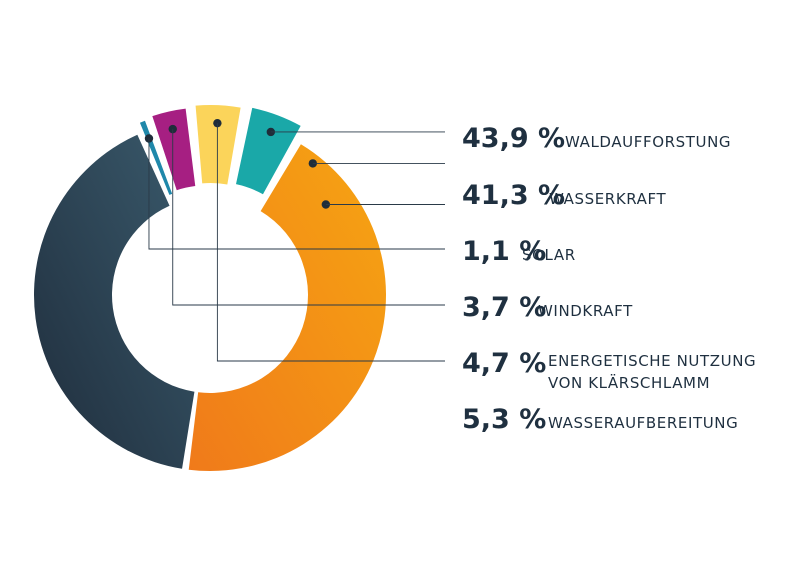 The image size is (800, 562). I want to click on slice-4-percent: 4,7 %, so click(504, 363).